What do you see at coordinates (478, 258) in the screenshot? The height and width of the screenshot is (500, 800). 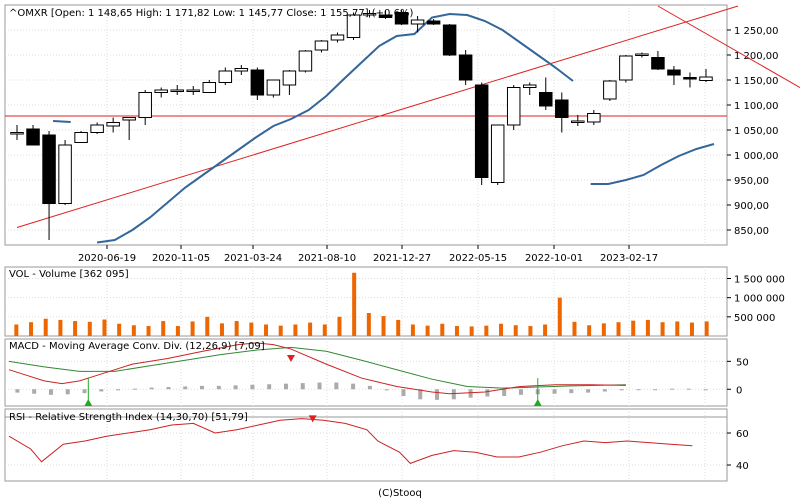 I see `x-tick-label: 2022-05-15` at bounding box center [478, 258].